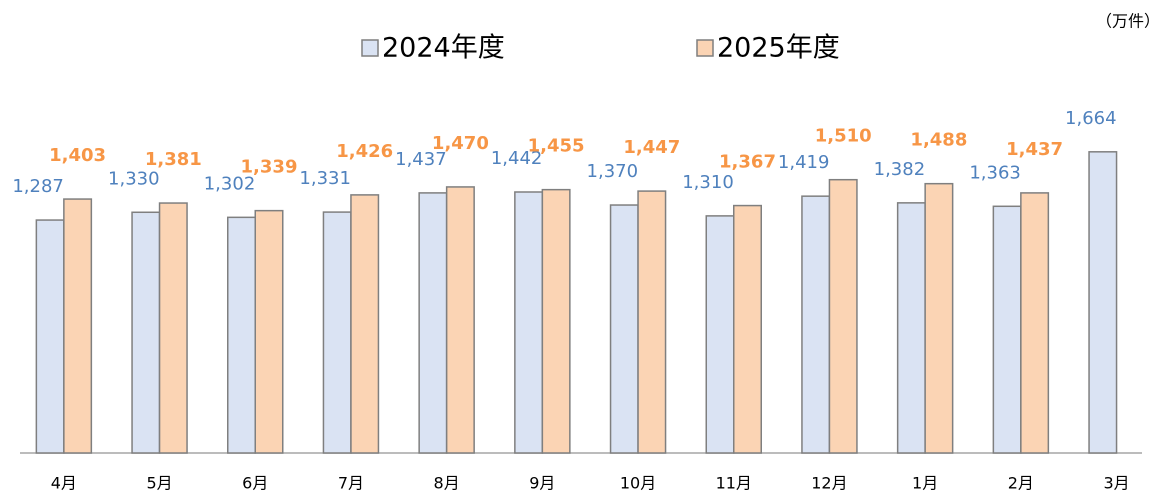 This screenshot has height=497, width=1162. Describe the element at coordinates (938, 140) in the screenshot. I see `value-label: 1,488` at that location.